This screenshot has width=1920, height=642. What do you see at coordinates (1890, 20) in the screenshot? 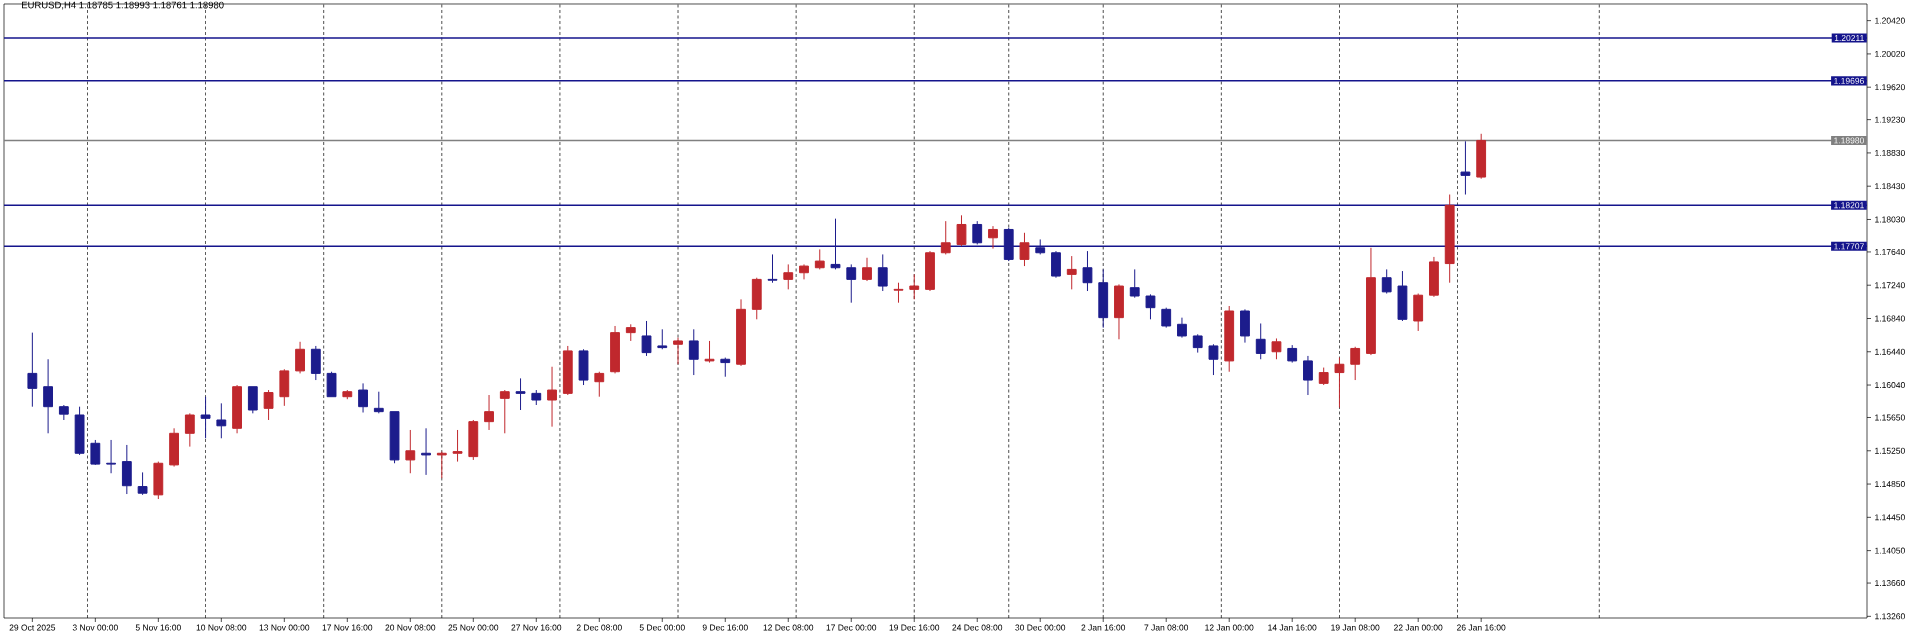
I see `y-tick-label: 1.20420` at bounding box center [1890, 20].